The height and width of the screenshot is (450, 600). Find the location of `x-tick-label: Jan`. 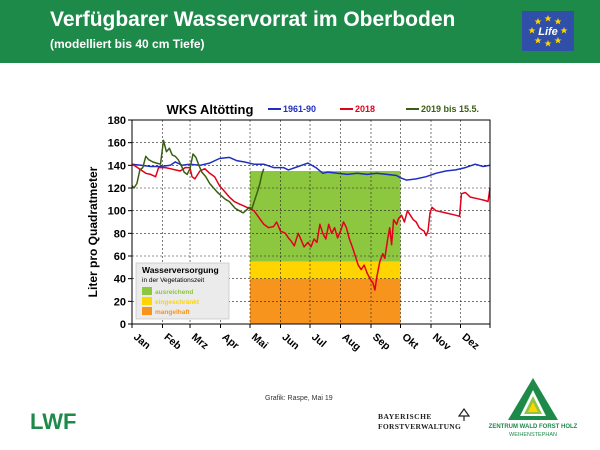

x-tick-label: Jan is located at coordinates (142, 341).